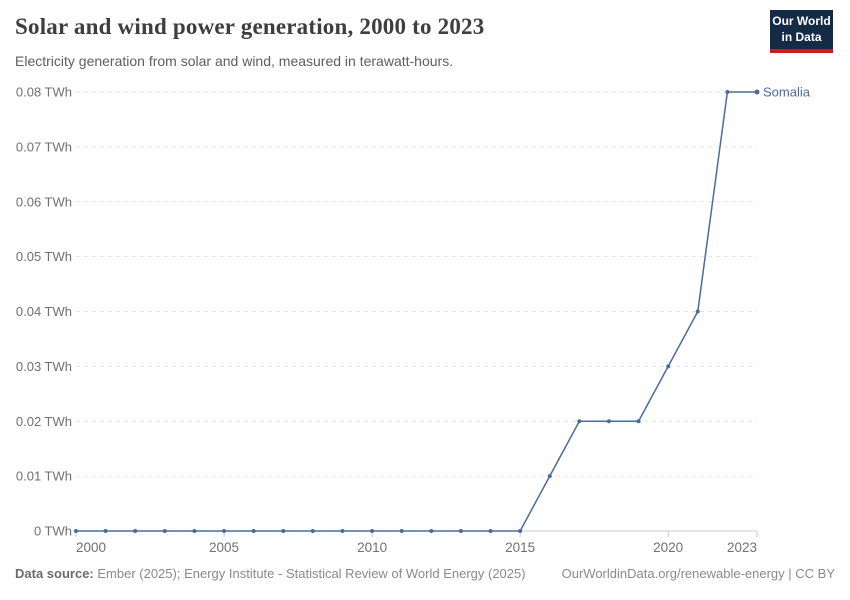  I want to click on y-axis-tick-label: 0.03 TWh, so click(44, 366).